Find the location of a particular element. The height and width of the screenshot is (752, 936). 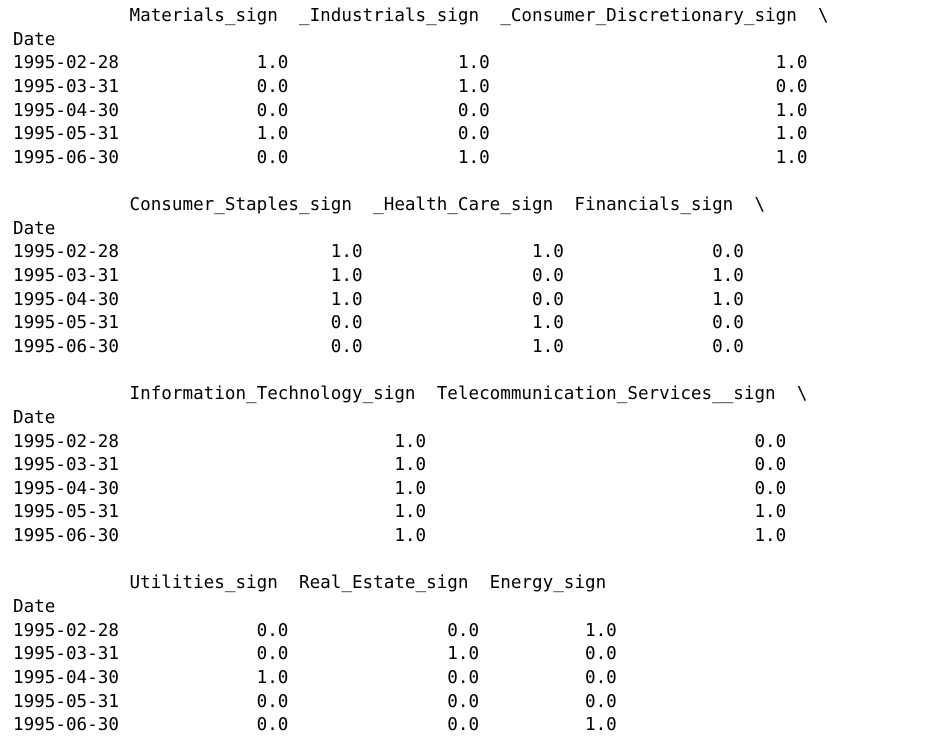

block-2-row-2: 1995-03-31 1.0 0.0 1.0 is located at coordinates (378, 276).